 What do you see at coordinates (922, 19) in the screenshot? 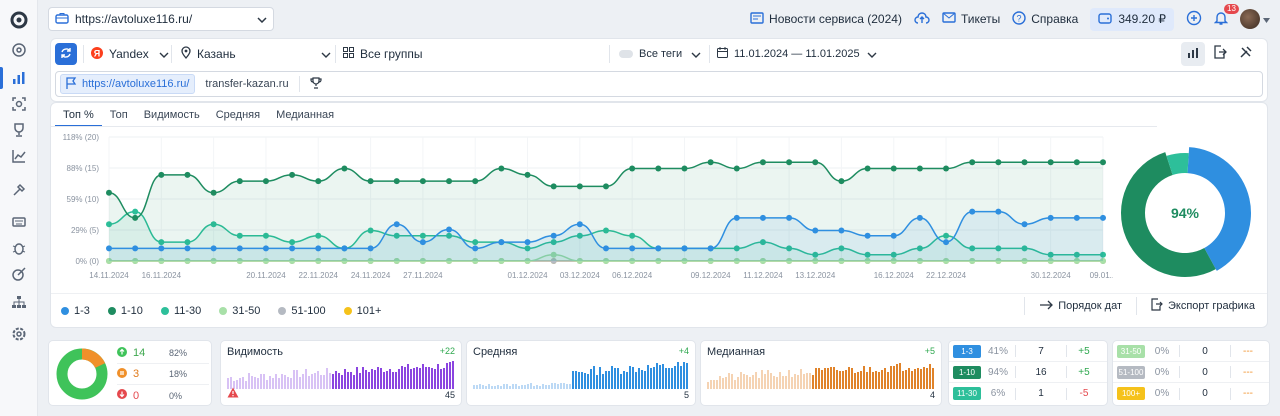
I see `cloud-upload-icon` at bounding box center [922, 19].